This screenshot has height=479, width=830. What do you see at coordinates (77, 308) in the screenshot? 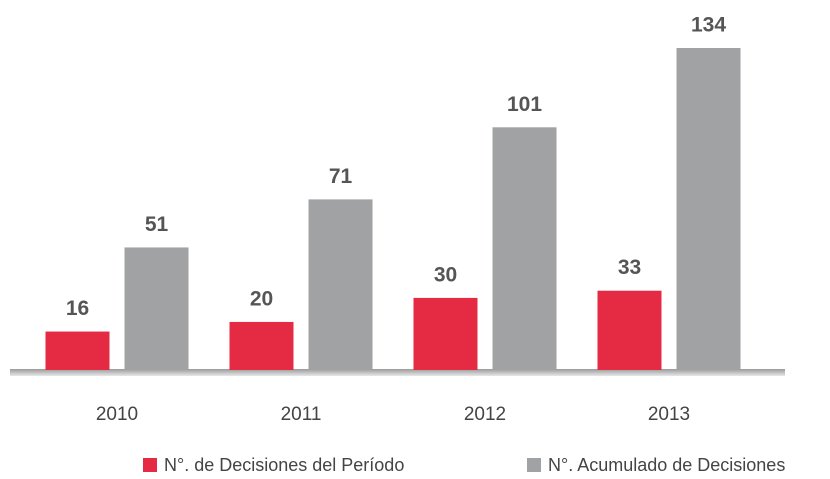
I see `data-label: 16` at bounding box center [77, 308].